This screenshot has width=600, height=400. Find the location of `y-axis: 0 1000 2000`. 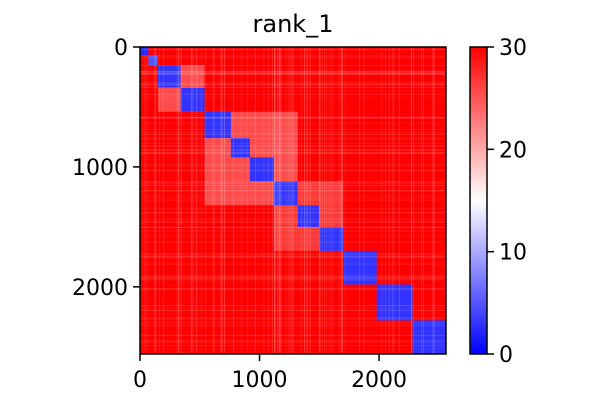

y-axis: 0 1000 2000 is located at coordinates (106, 168).